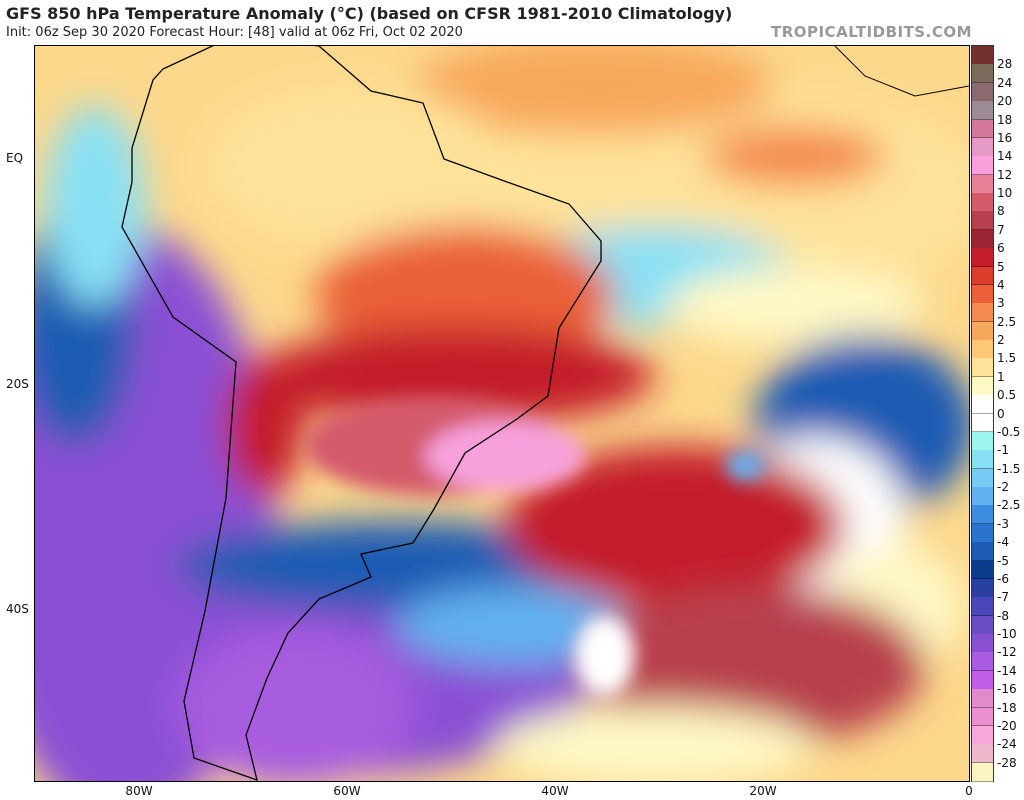 This screenshot has width=1024, height=800. Describe the element at coordinates (1007, 321) in the screenshot. I see `colorbar-label: 2.5` at that location.